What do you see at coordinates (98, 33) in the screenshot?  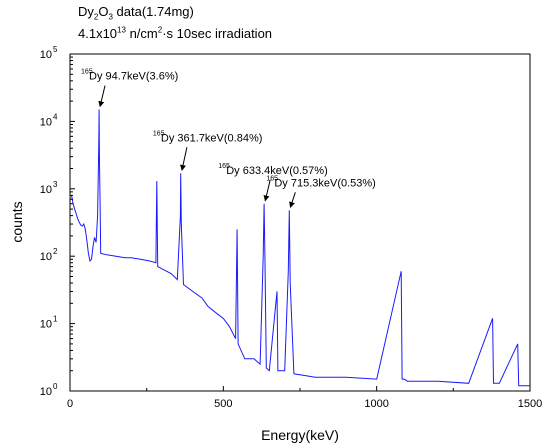 I see `flux-mantissa: 4.1x10` at bounding box center [98, 33].